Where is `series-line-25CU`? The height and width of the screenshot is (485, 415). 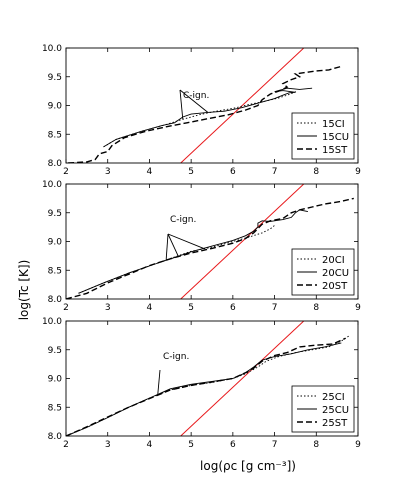 series-line-25CU is located at coordinates (204, 389).